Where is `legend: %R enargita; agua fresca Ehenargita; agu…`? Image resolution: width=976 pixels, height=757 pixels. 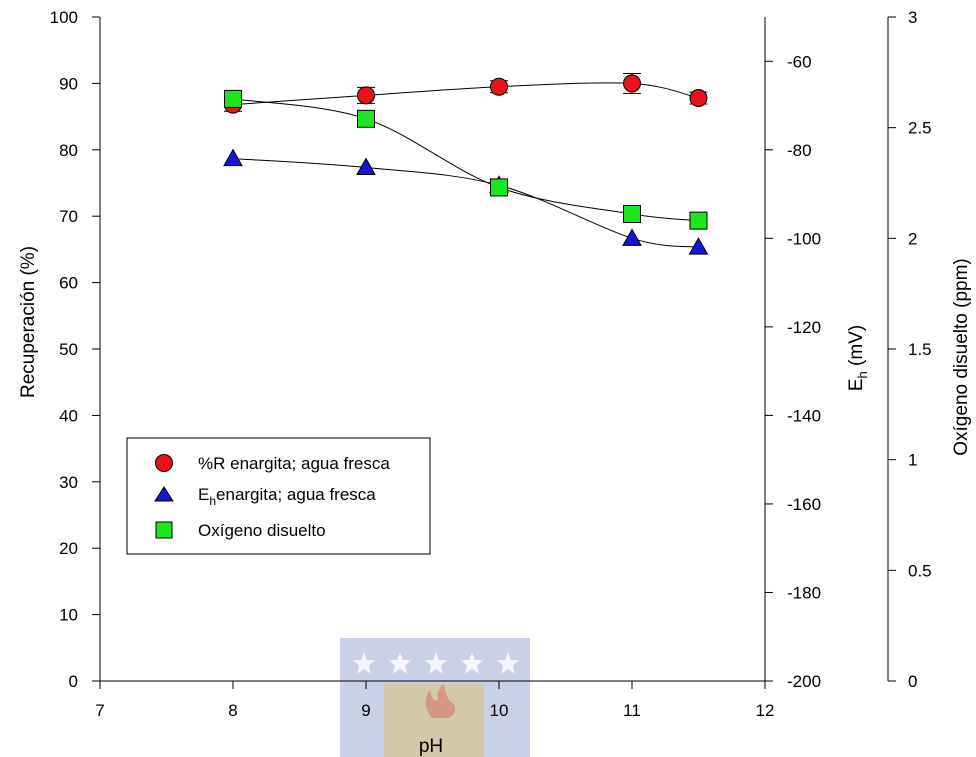
legend: %R enargita; agua fresca Ehenargita; agu… is located at coordinates (278, 496).